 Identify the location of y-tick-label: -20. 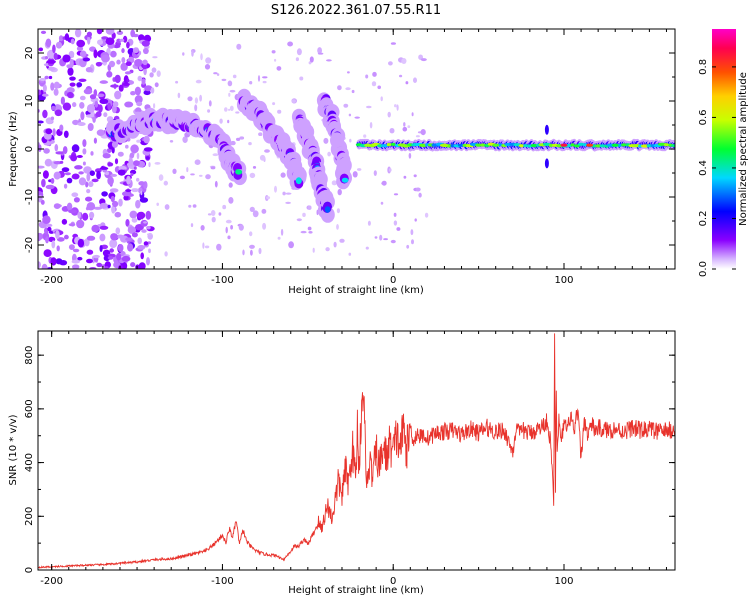
(29, 245).